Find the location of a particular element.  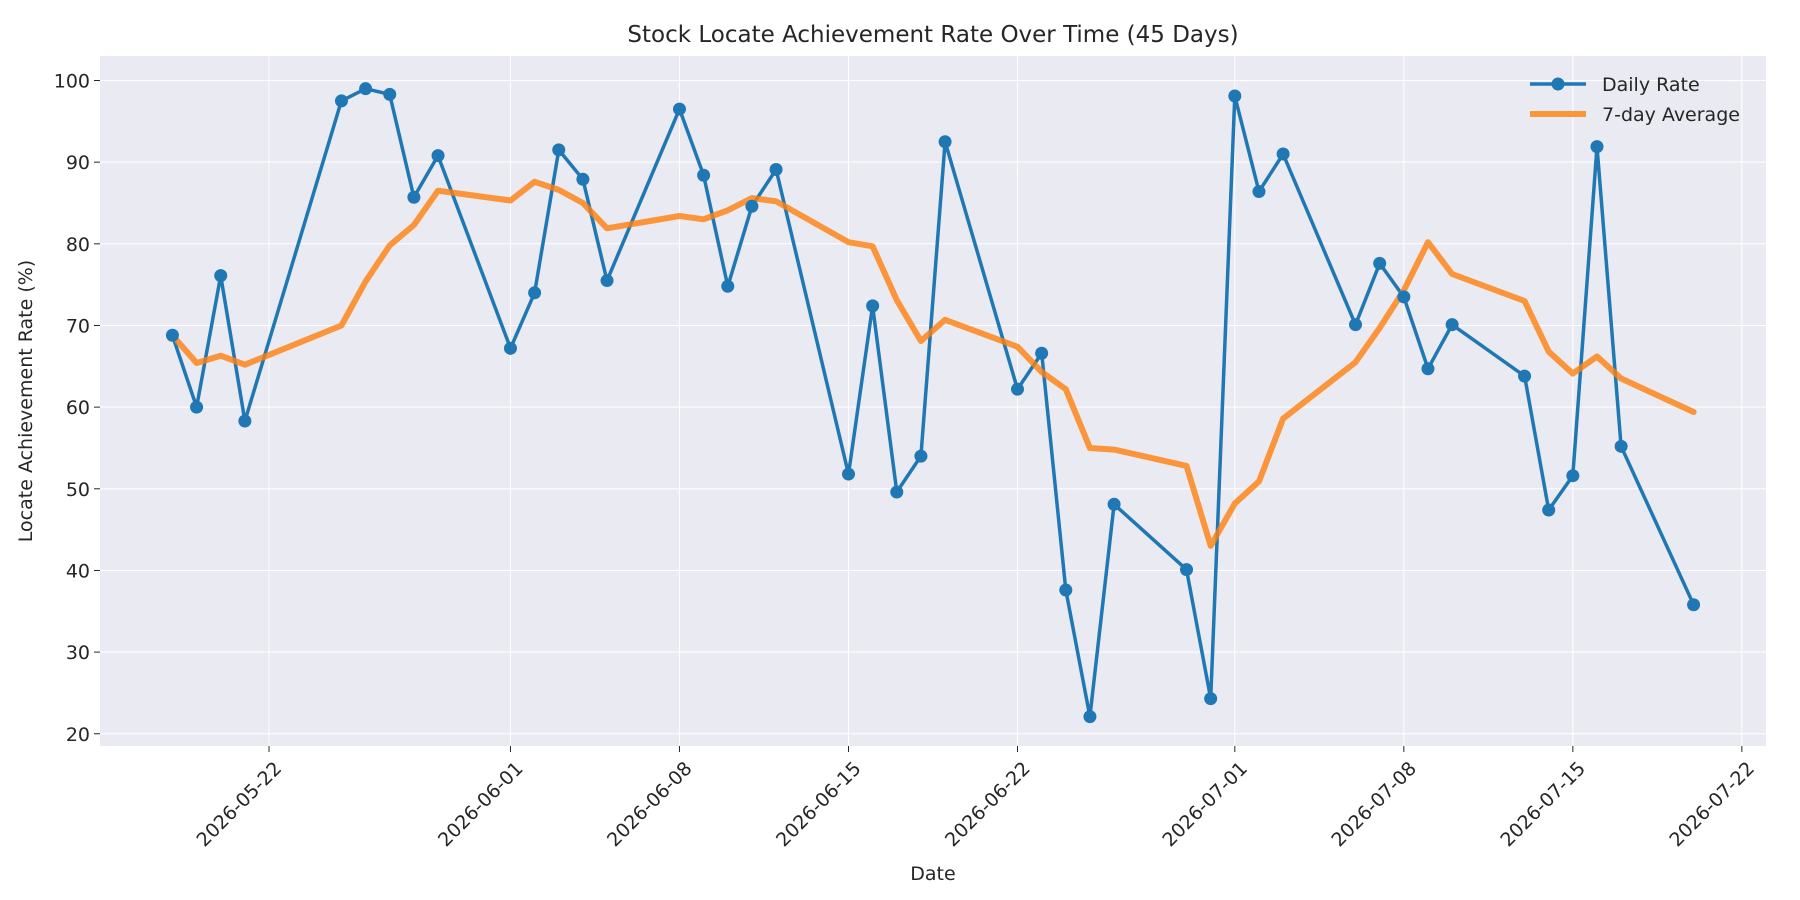

y-tick-label: 80 is located at coordinates (78, 245).